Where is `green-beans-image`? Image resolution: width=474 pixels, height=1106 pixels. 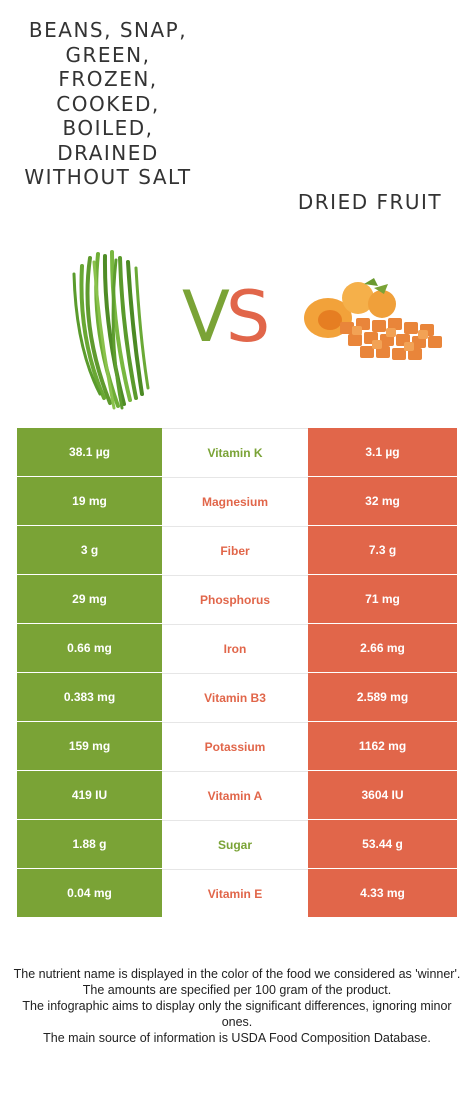 green-beans-image is located at coordinates (111, 330).